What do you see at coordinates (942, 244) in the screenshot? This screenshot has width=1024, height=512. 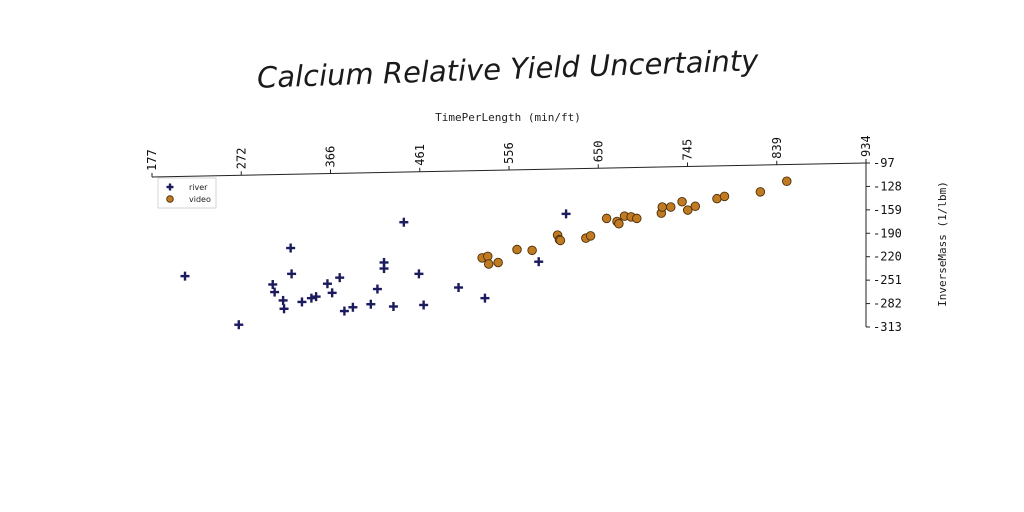 I see `y-axis-label: InverseMass (1/lbm)` at bounding box center [942, 244].